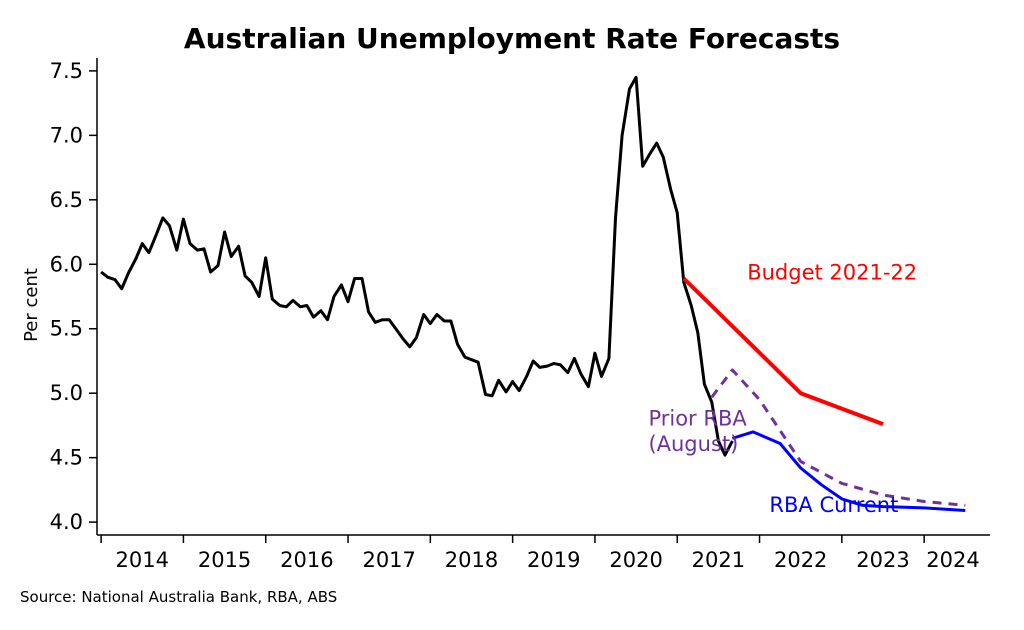  Describe the element at coordinates (306, 560) in the screenshot. I see `x-tick-label: 2016` at that location.